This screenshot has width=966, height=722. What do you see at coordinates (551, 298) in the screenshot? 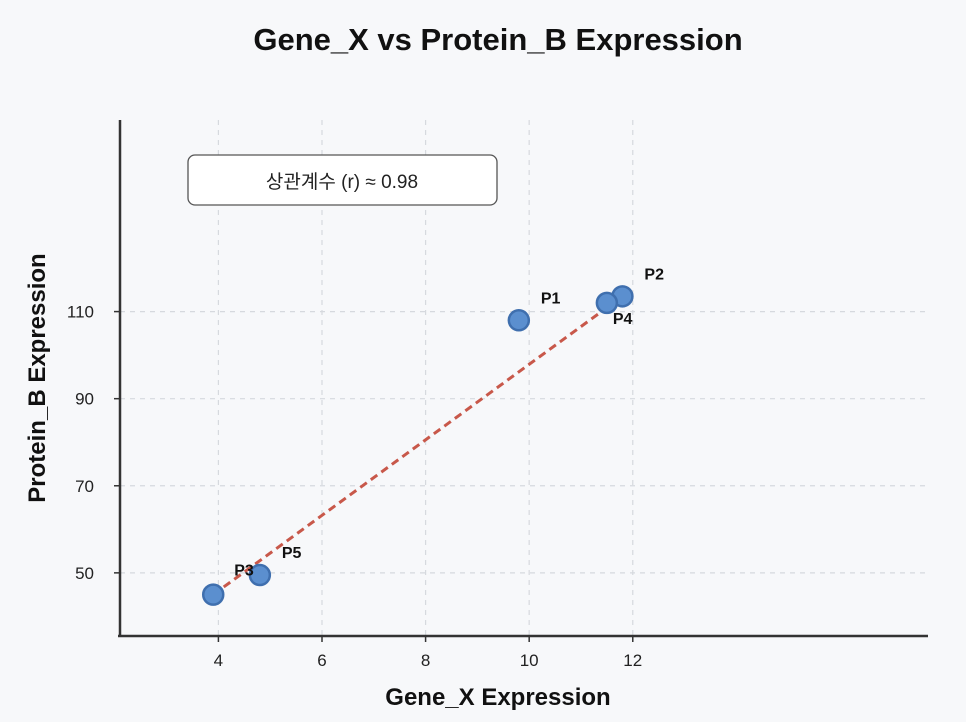
I see `point-label-p1: P1` at bounding box center [551, 298].